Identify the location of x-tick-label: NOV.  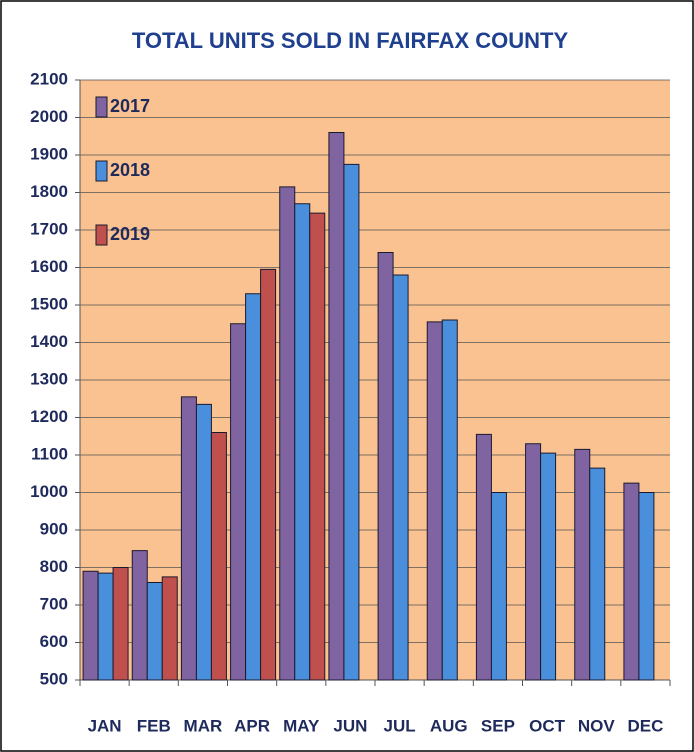
(597, 725).